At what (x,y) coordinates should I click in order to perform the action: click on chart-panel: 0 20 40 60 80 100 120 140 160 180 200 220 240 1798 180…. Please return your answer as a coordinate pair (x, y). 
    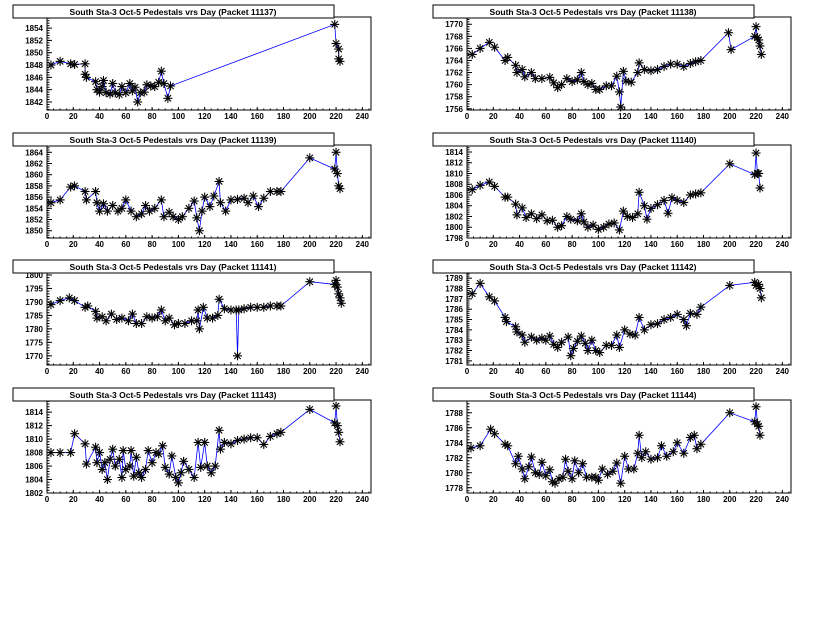
    Looking at the image, I should click on (612, 190).